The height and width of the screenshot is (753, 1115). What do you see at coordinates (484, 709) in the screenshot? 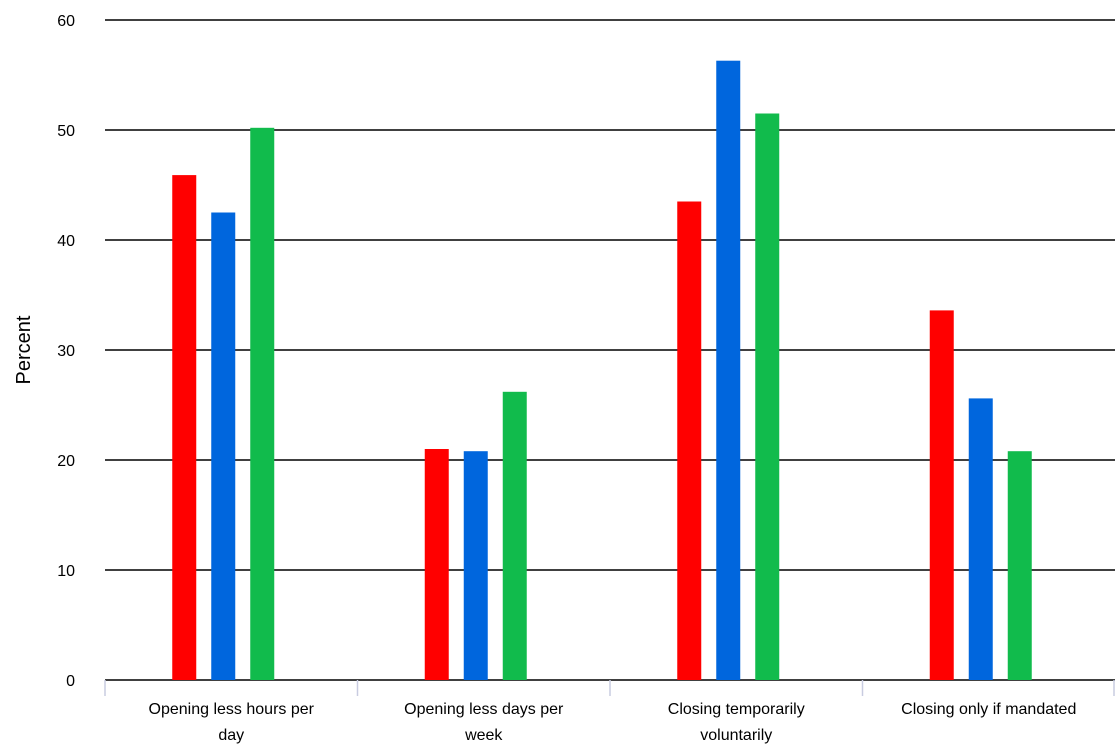
I see `x-tick-label: Opening less days per` at bounding box center [484, 709].